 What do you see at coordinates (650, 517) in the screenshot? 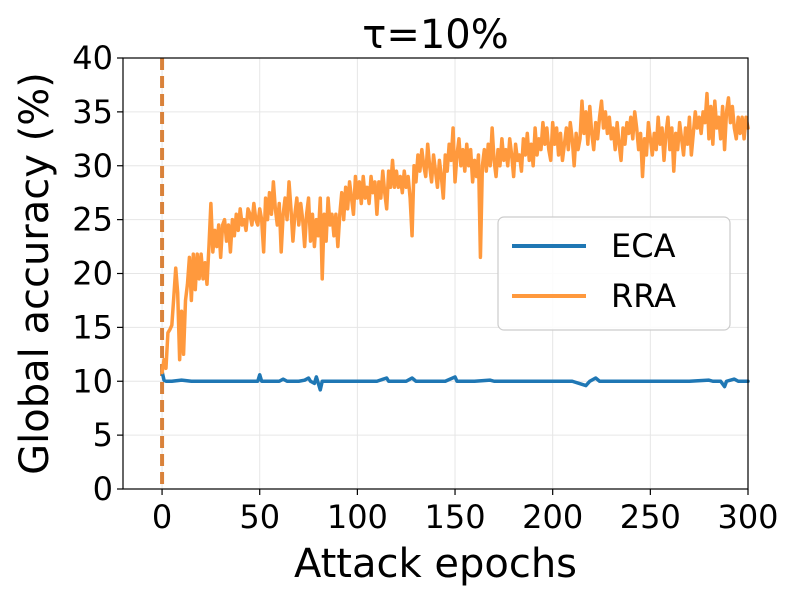
I see `x-tick-label: 250` at bounding box center [650, 517].